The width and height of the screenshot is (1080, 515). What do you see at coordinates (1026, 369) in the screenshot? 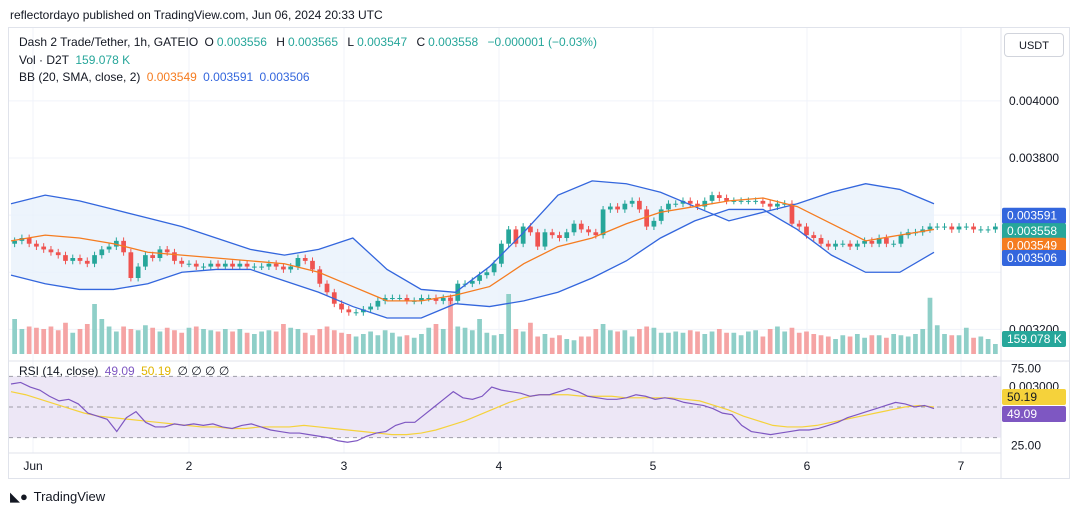
I see `rsi-tick-label: 75.00` at bounding box center [1026, 369].